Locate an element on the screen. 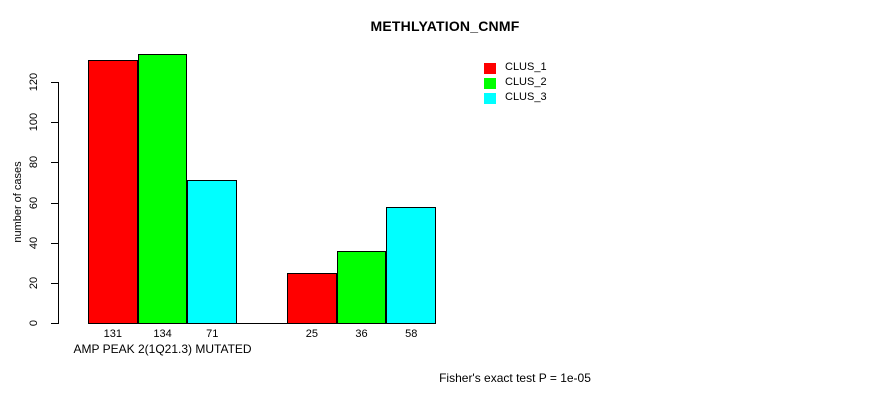  y-axis-tick-label: 60 is located at coordinates (34, 202).